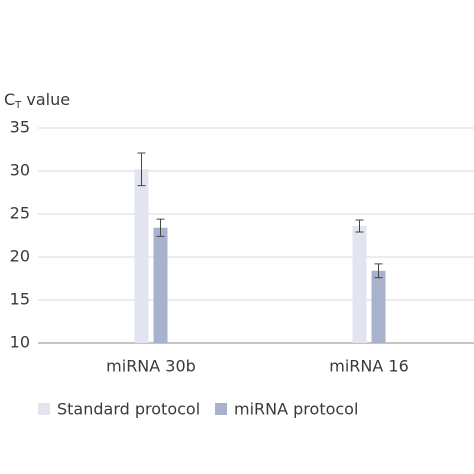 This screenshot has width=474, height=474. Describe the element at coordinates (45, 99) in the screenshot. I see `y-label-rest: value` at that location.